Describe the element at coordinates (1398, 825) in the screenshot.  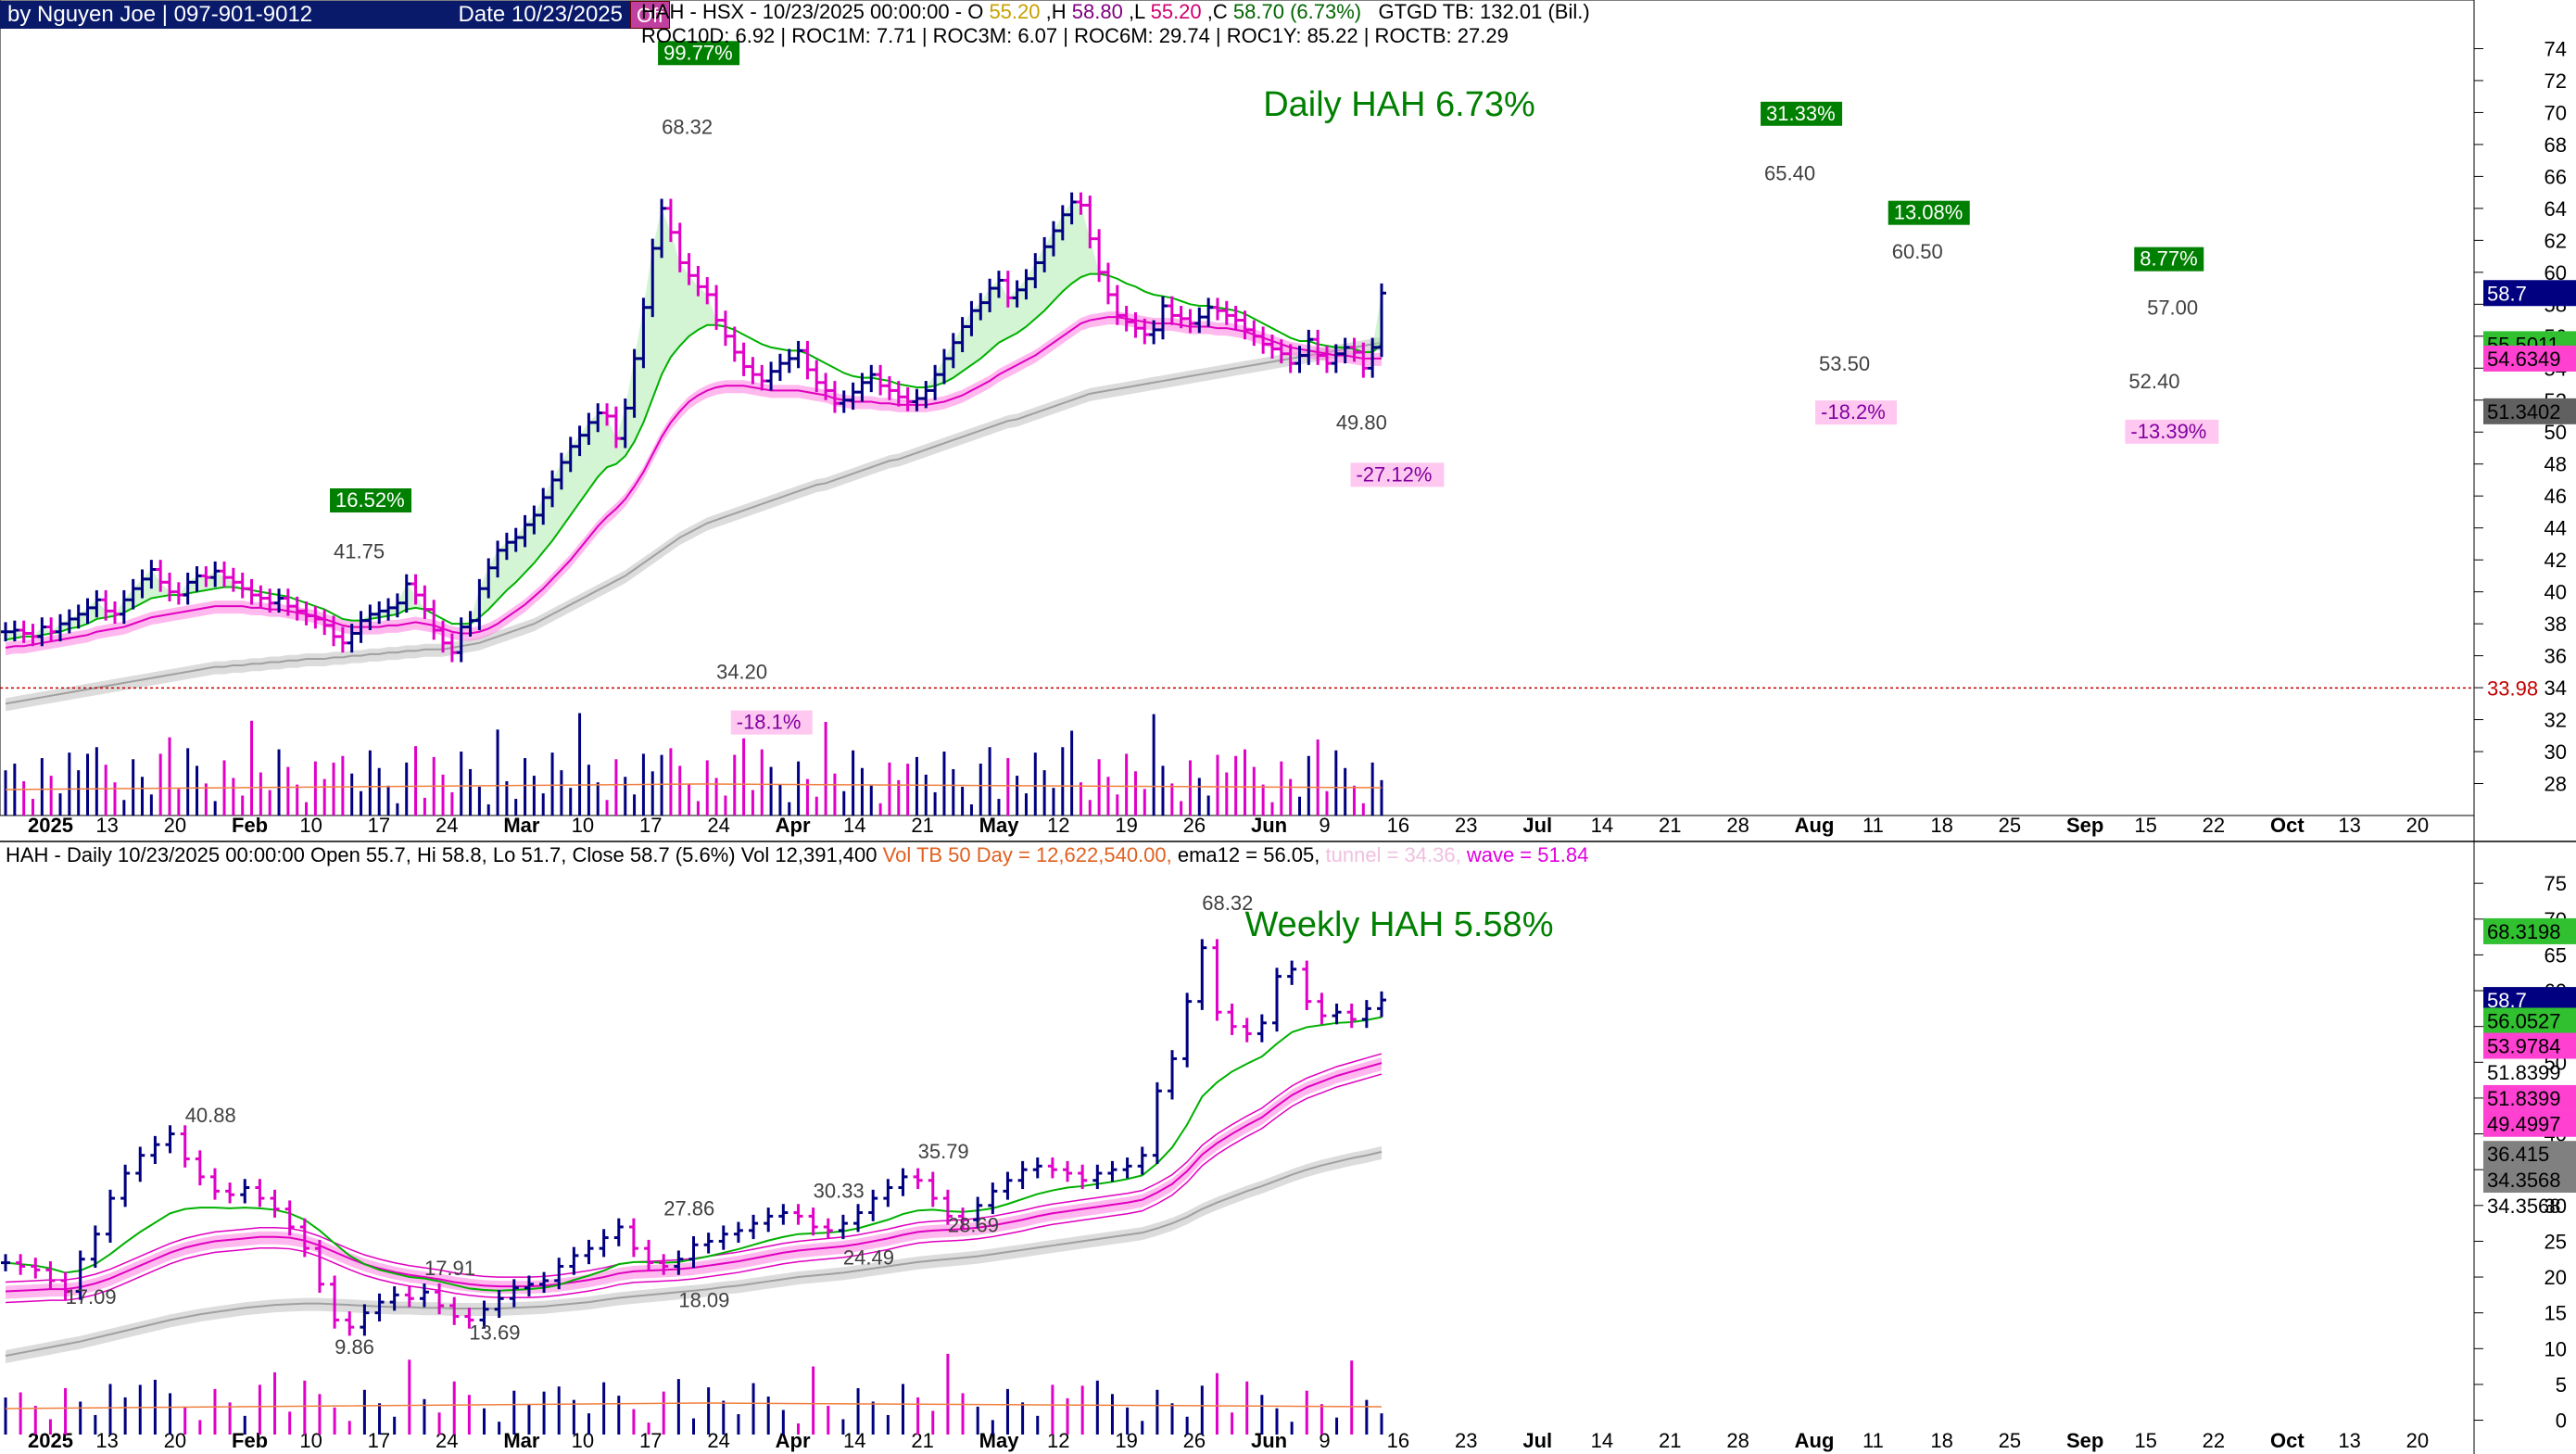
I see `daily-xtick-label: 16` at that location.